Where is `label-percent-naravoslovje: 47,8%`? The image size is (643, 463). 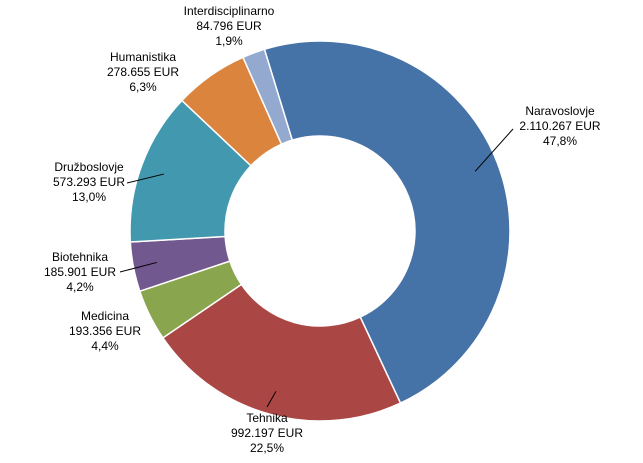 label-percent-naravoslovje: 47,8% is located at coordinates (560, 141).